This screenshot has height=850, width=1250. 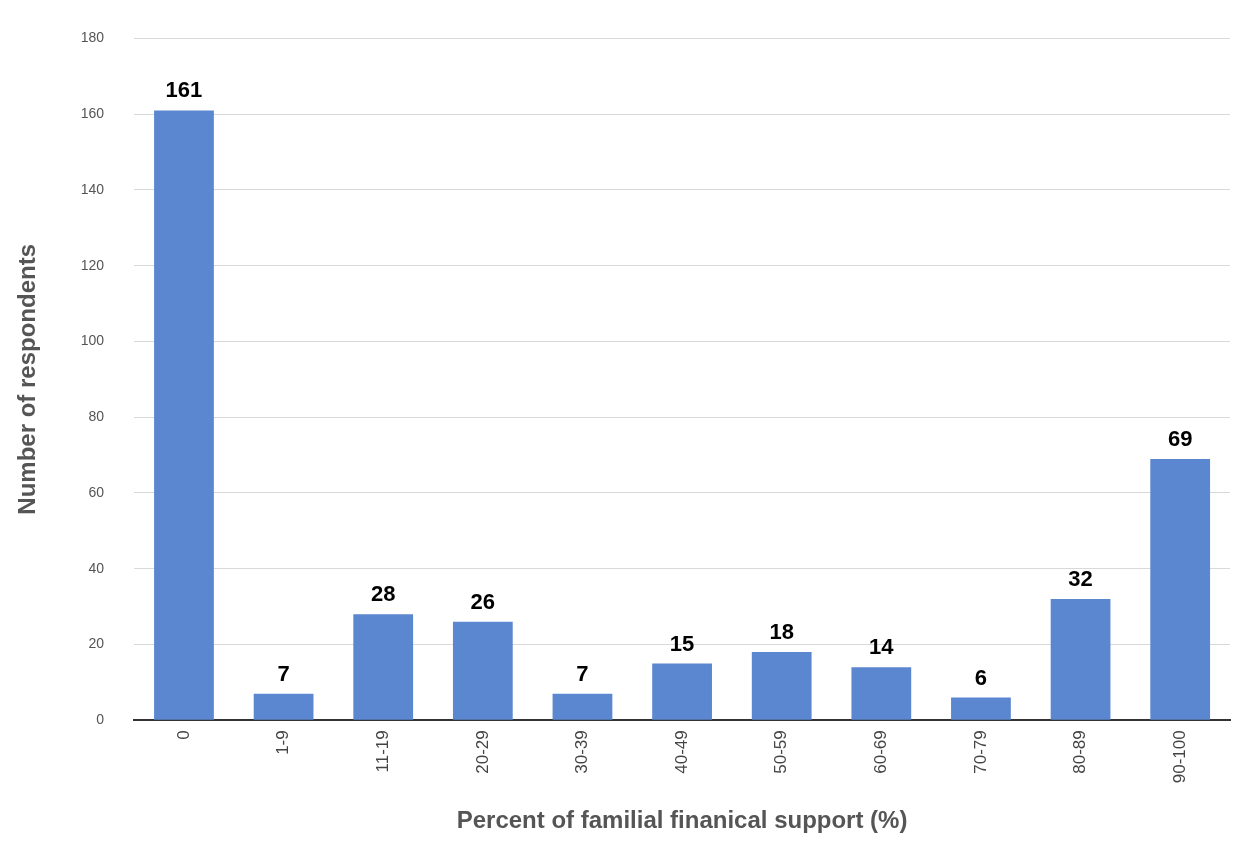 What do you see at coordinates (482, 752) in the screenshot?
I see `x-tick-label: 20-29` at bounding box center [482, 752].